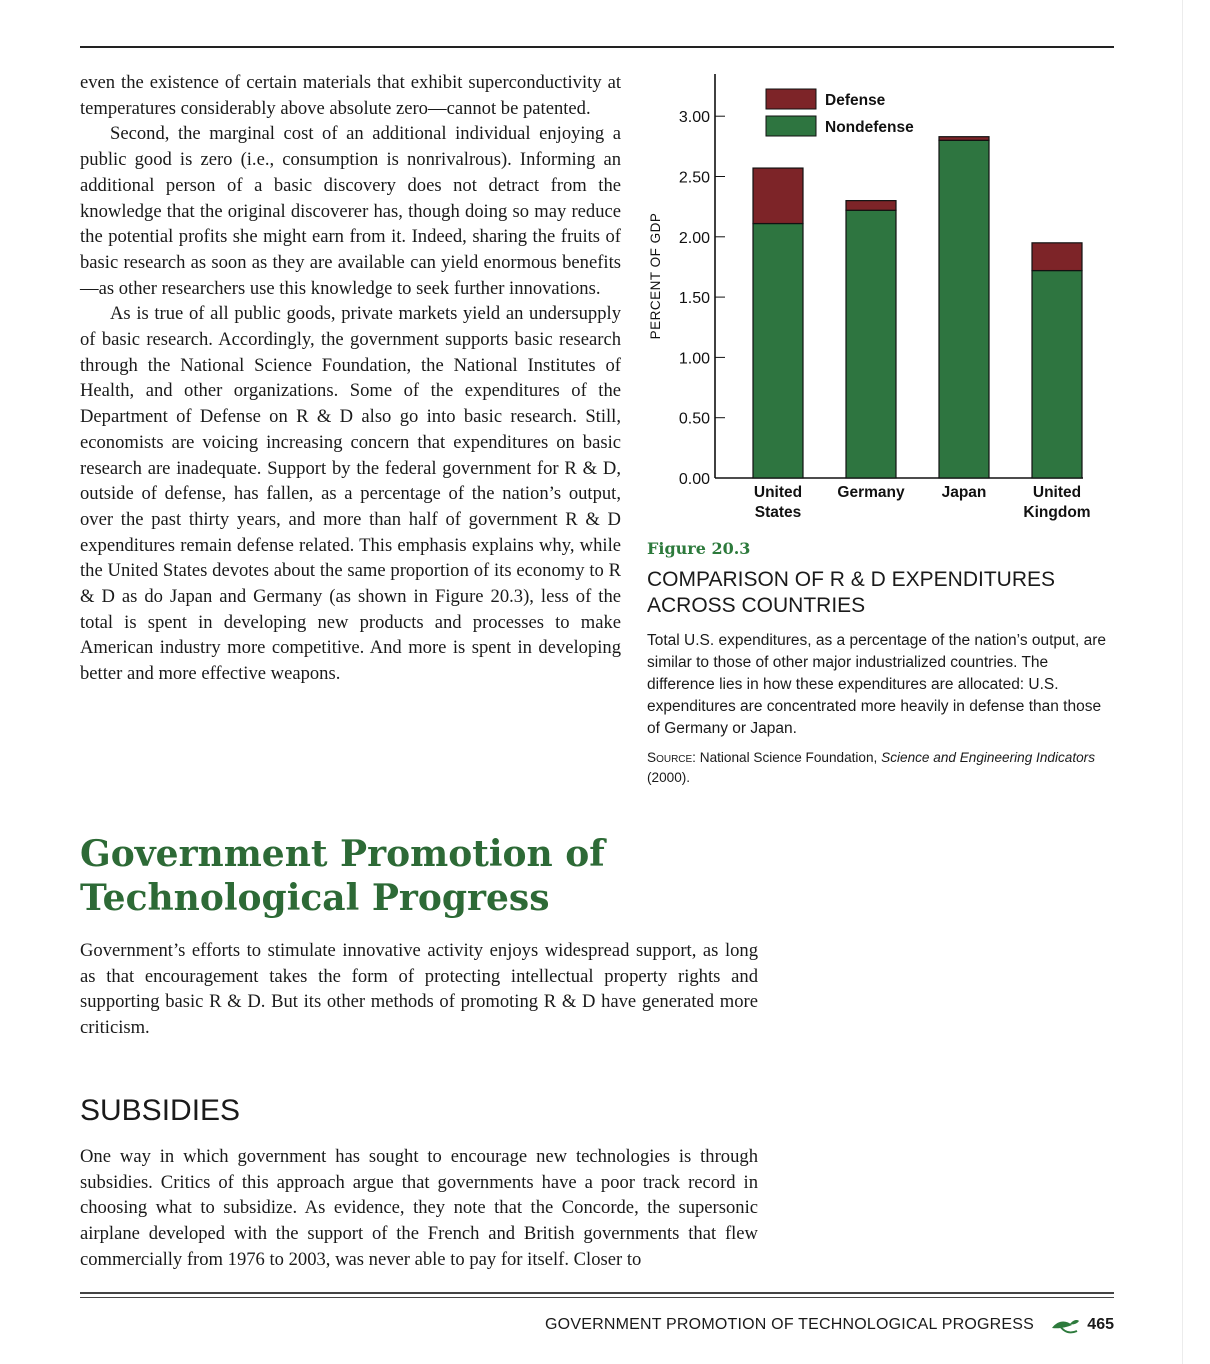 The width and height of the screenshot is (1210, 1364). Describe the element at coordinates (1056, 512) in the screenshot. I see `x-tick-label-3-1: Kingdom` at that location.